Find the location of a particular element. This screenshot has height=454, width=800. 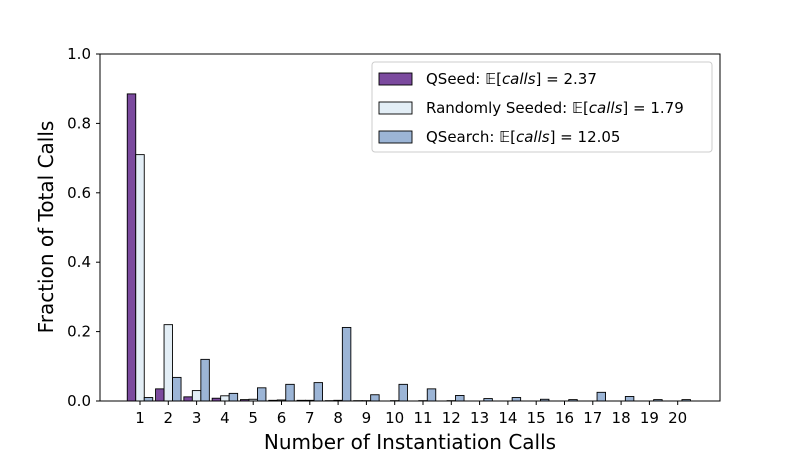

y-tick-label: 0.4 is located at coordinates (79, 262).